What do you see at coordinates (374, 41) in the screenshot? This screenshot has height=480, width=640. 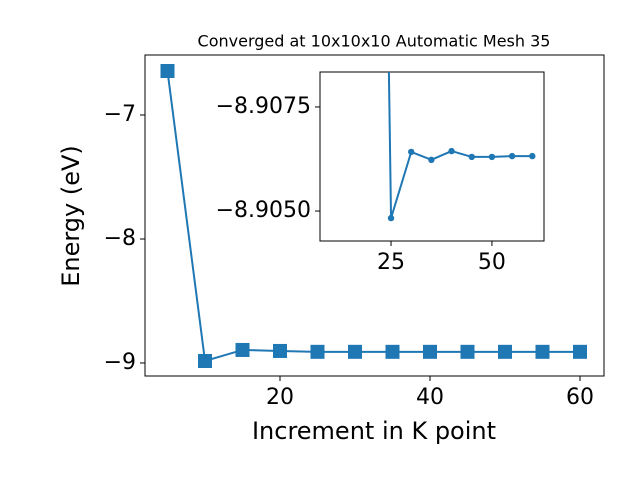 I see `chart-title: Converged at 10x10x10 Automatic Mesh 35` at bounding box center [374, 41].